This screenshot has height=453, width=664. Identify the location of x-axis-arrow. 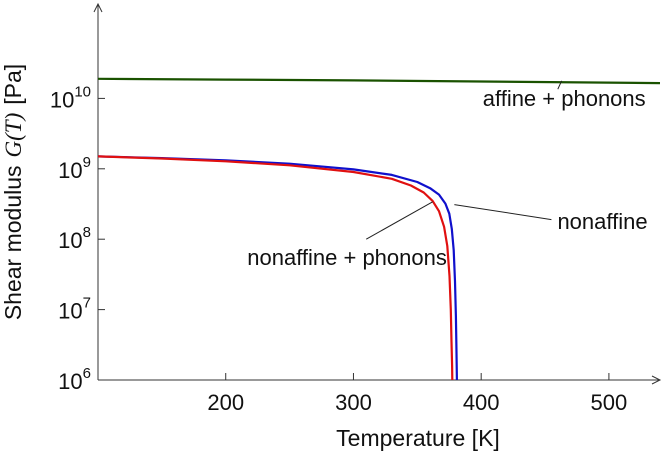
(656, 380).